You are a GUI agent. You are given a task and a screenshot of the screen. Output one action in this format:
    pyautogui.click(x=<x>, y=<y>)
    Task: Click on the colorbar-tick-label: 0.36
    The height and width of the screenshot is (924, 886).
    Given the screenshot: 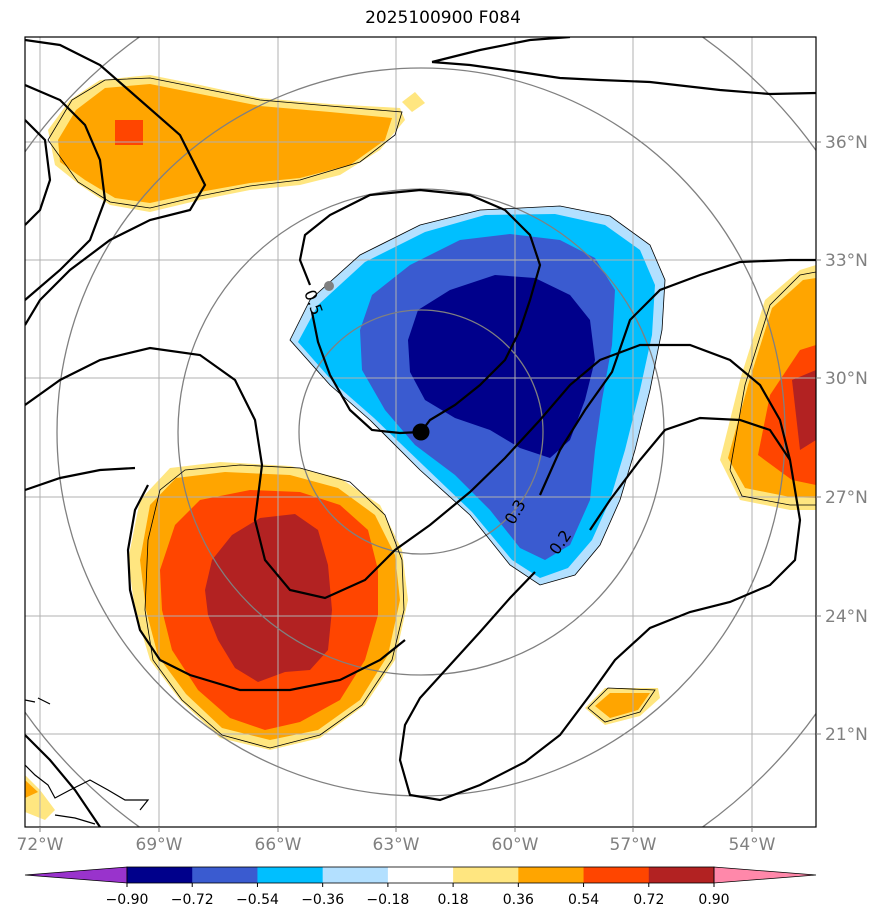 What is the action you would take?
    pyautogui.click(x=518, y=900)
    